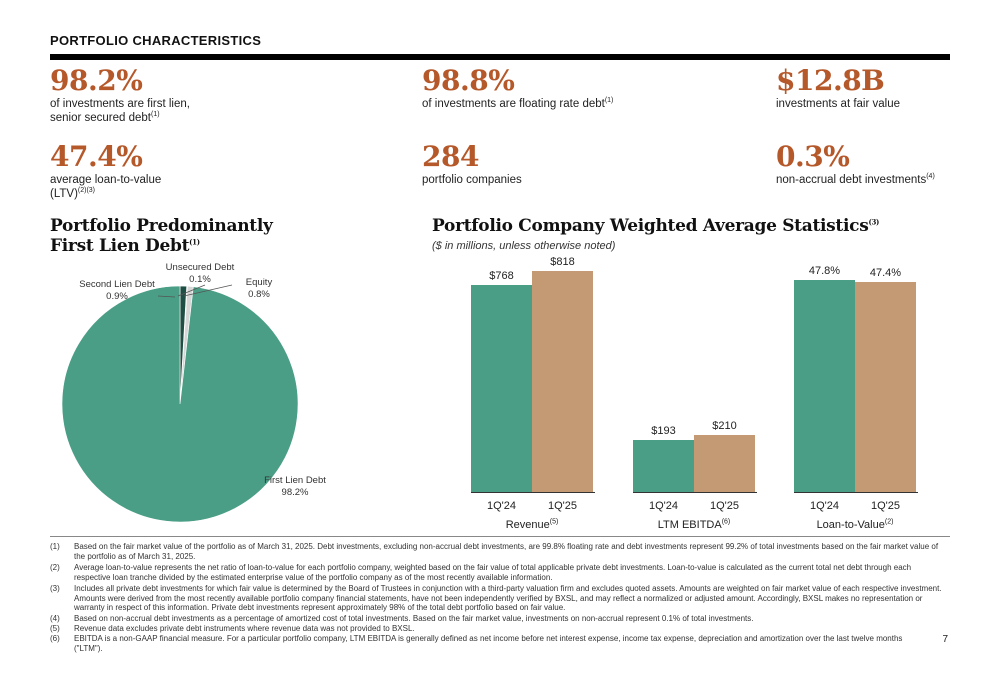 The image size is (1000, 685). I want to click on pie-leader-unsecured, so click(191, 290).